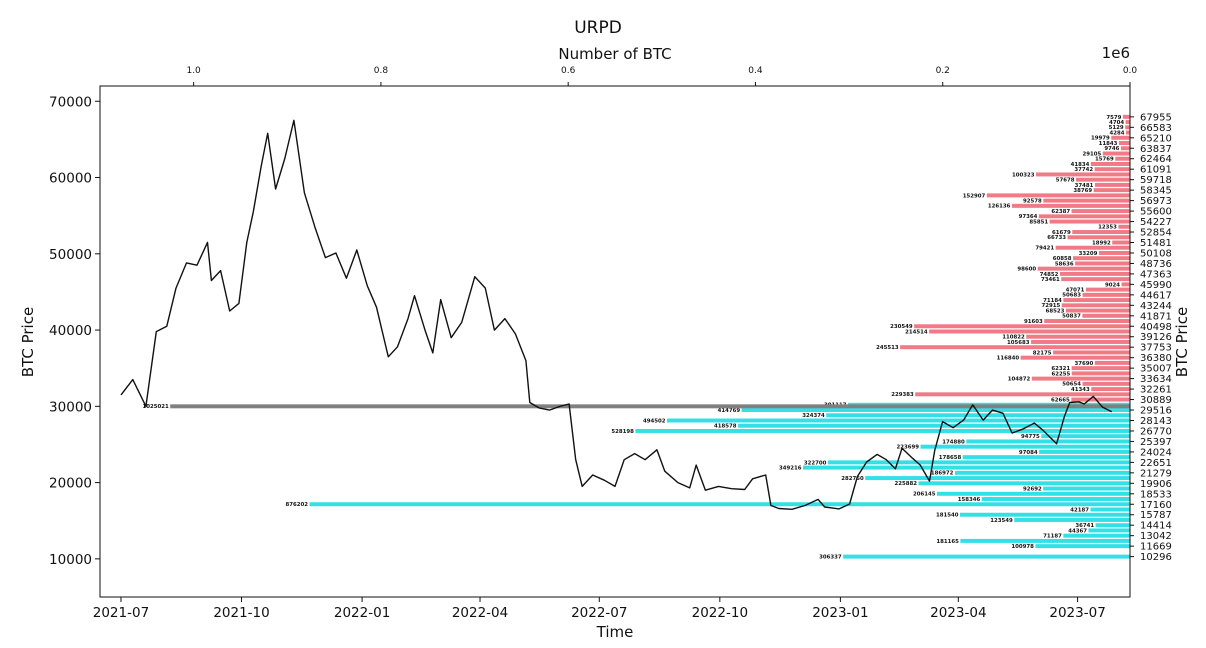 The width and height of the screenshot is (1206, 648). What do you see at coordinates (1075, 291) in the screenshot?
I see `bar-value-label: 47071` at bounding box center [1075, 291].